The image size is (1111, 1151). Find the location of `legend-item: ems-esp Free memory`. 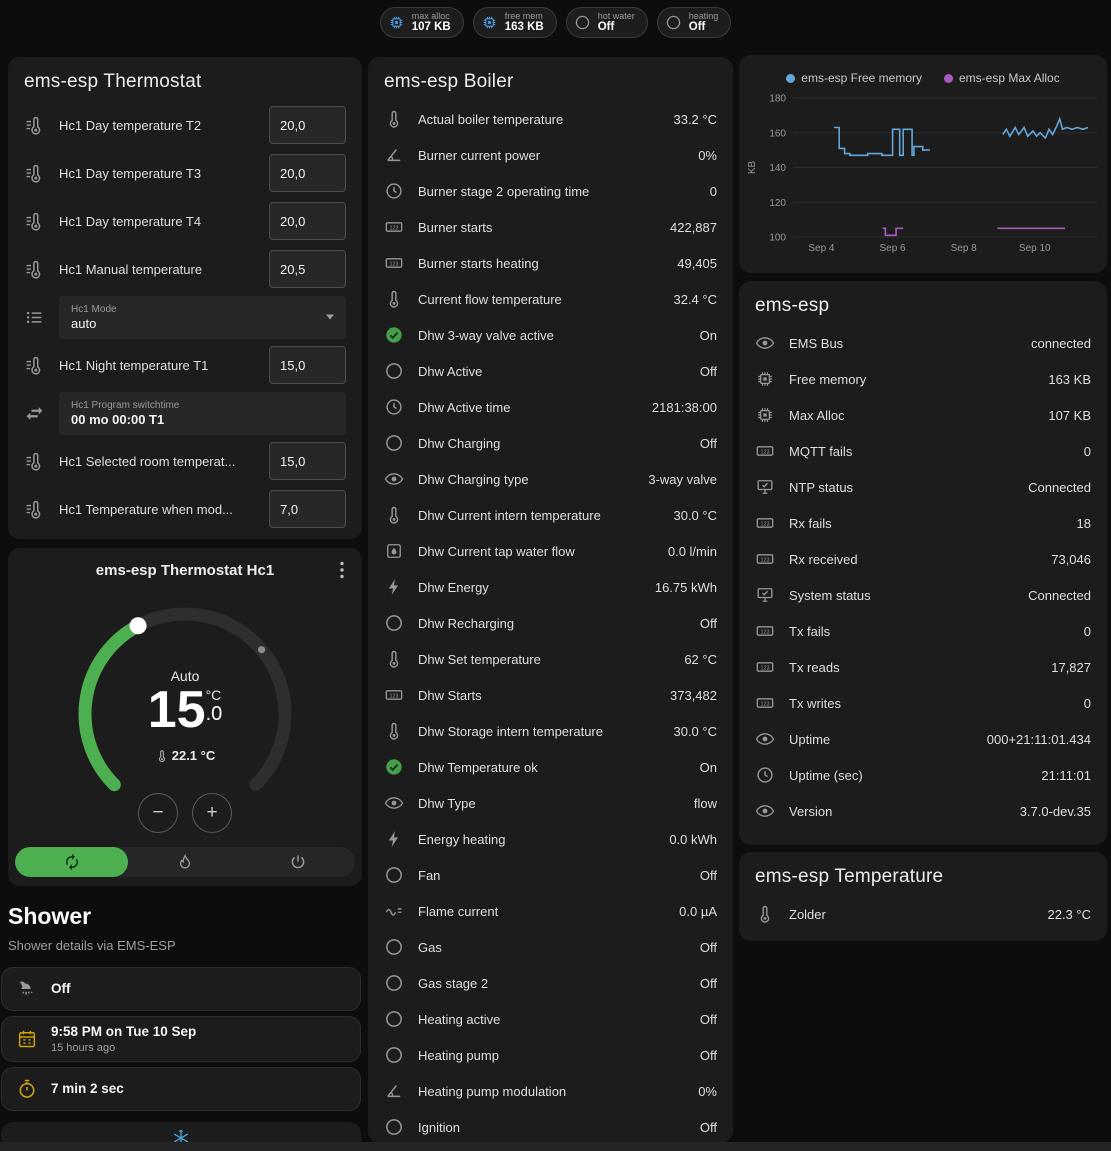

legend-item: ems-esp Free memory is located at coordinates (854, 78).